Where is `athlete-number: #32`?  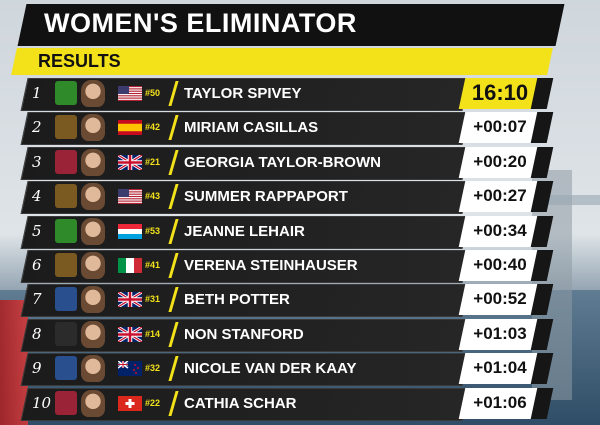
athlete-number: #32 is located at coordinates (153, 368).